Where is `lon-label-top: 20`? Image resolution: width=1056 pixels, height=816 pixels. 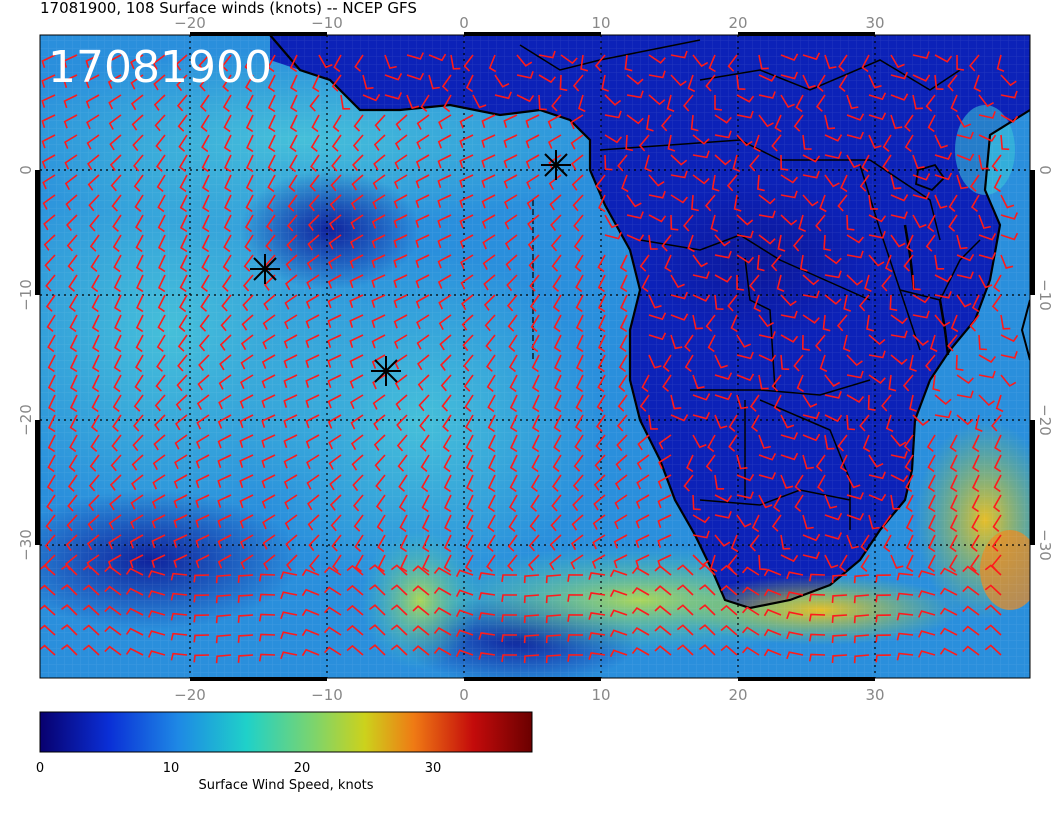
lon-label-top: 20 is located at coordinates (737, 23).